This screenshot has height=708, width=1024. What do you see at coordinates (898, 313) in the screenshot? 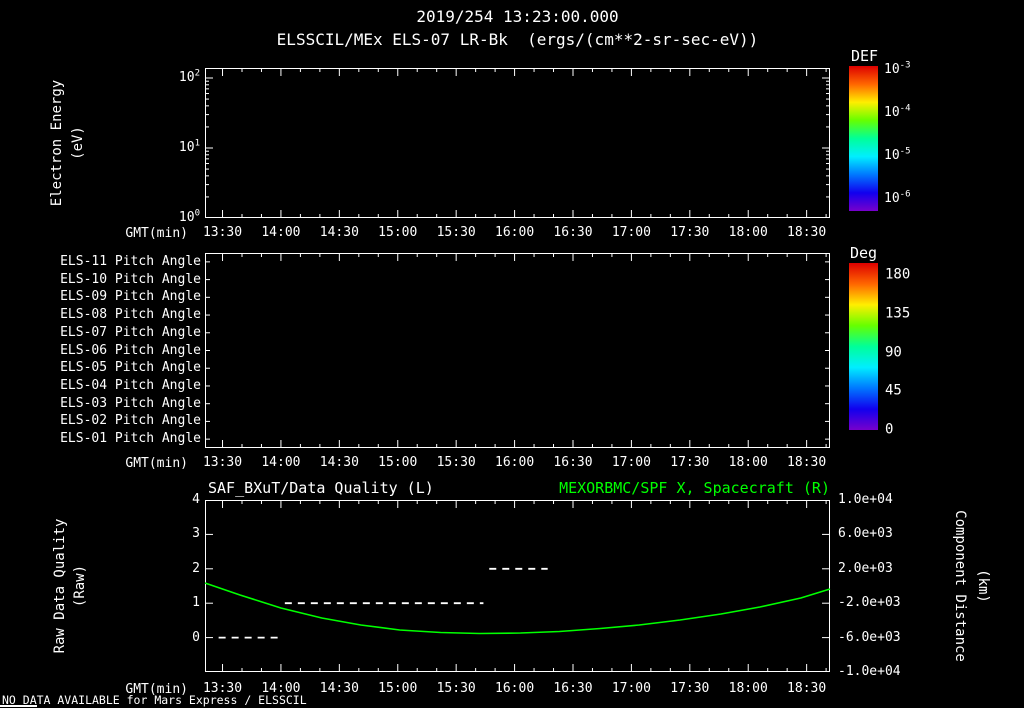
I see `deg-colorbar-tick: 135` at bounding box center [898, 313].